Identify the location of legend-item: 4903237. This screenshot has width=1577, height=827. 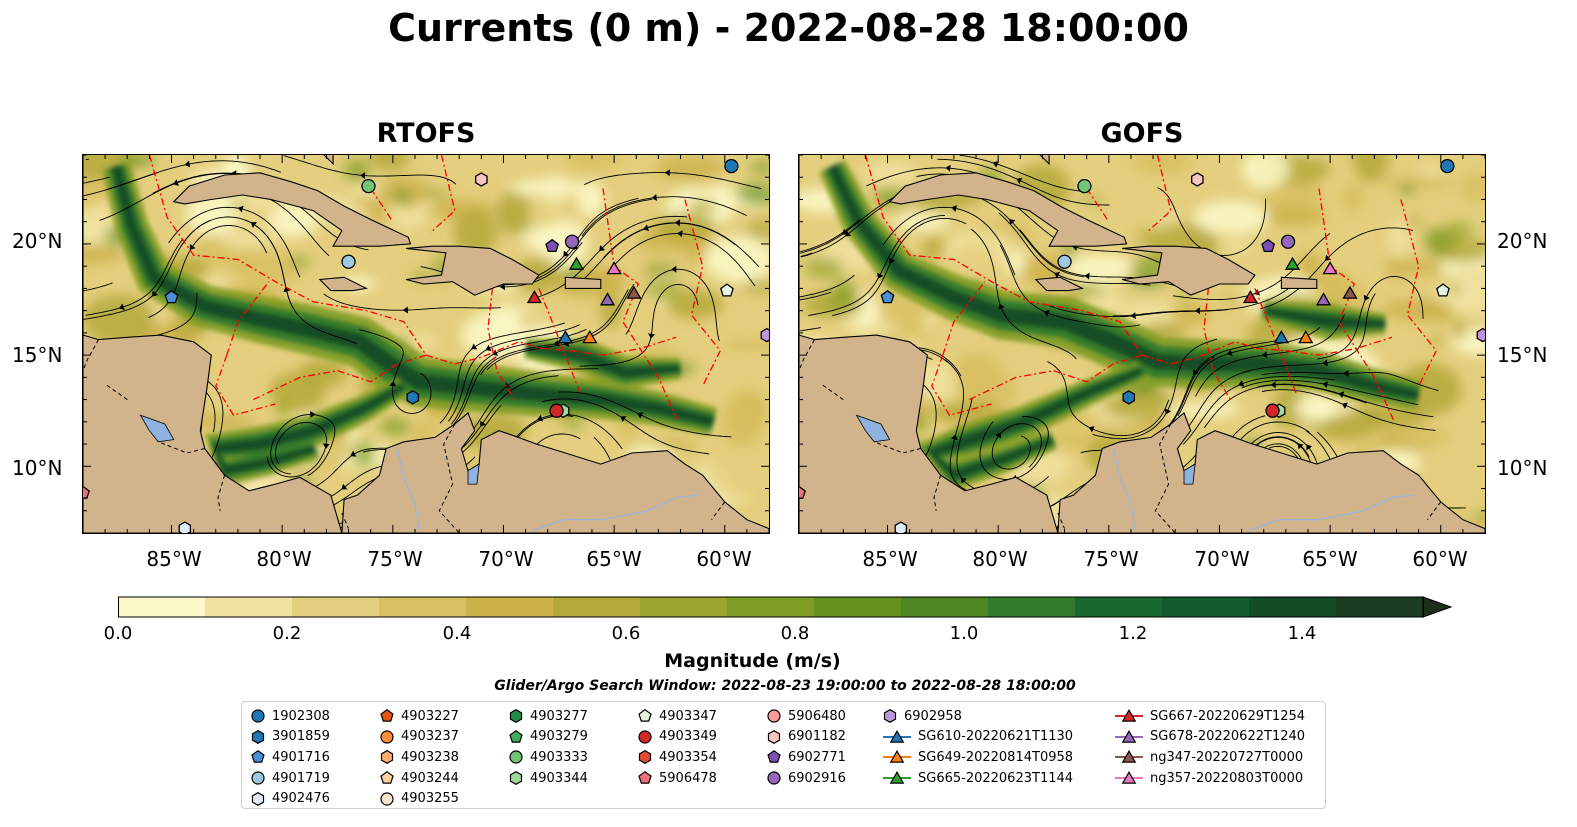
(419, 737).